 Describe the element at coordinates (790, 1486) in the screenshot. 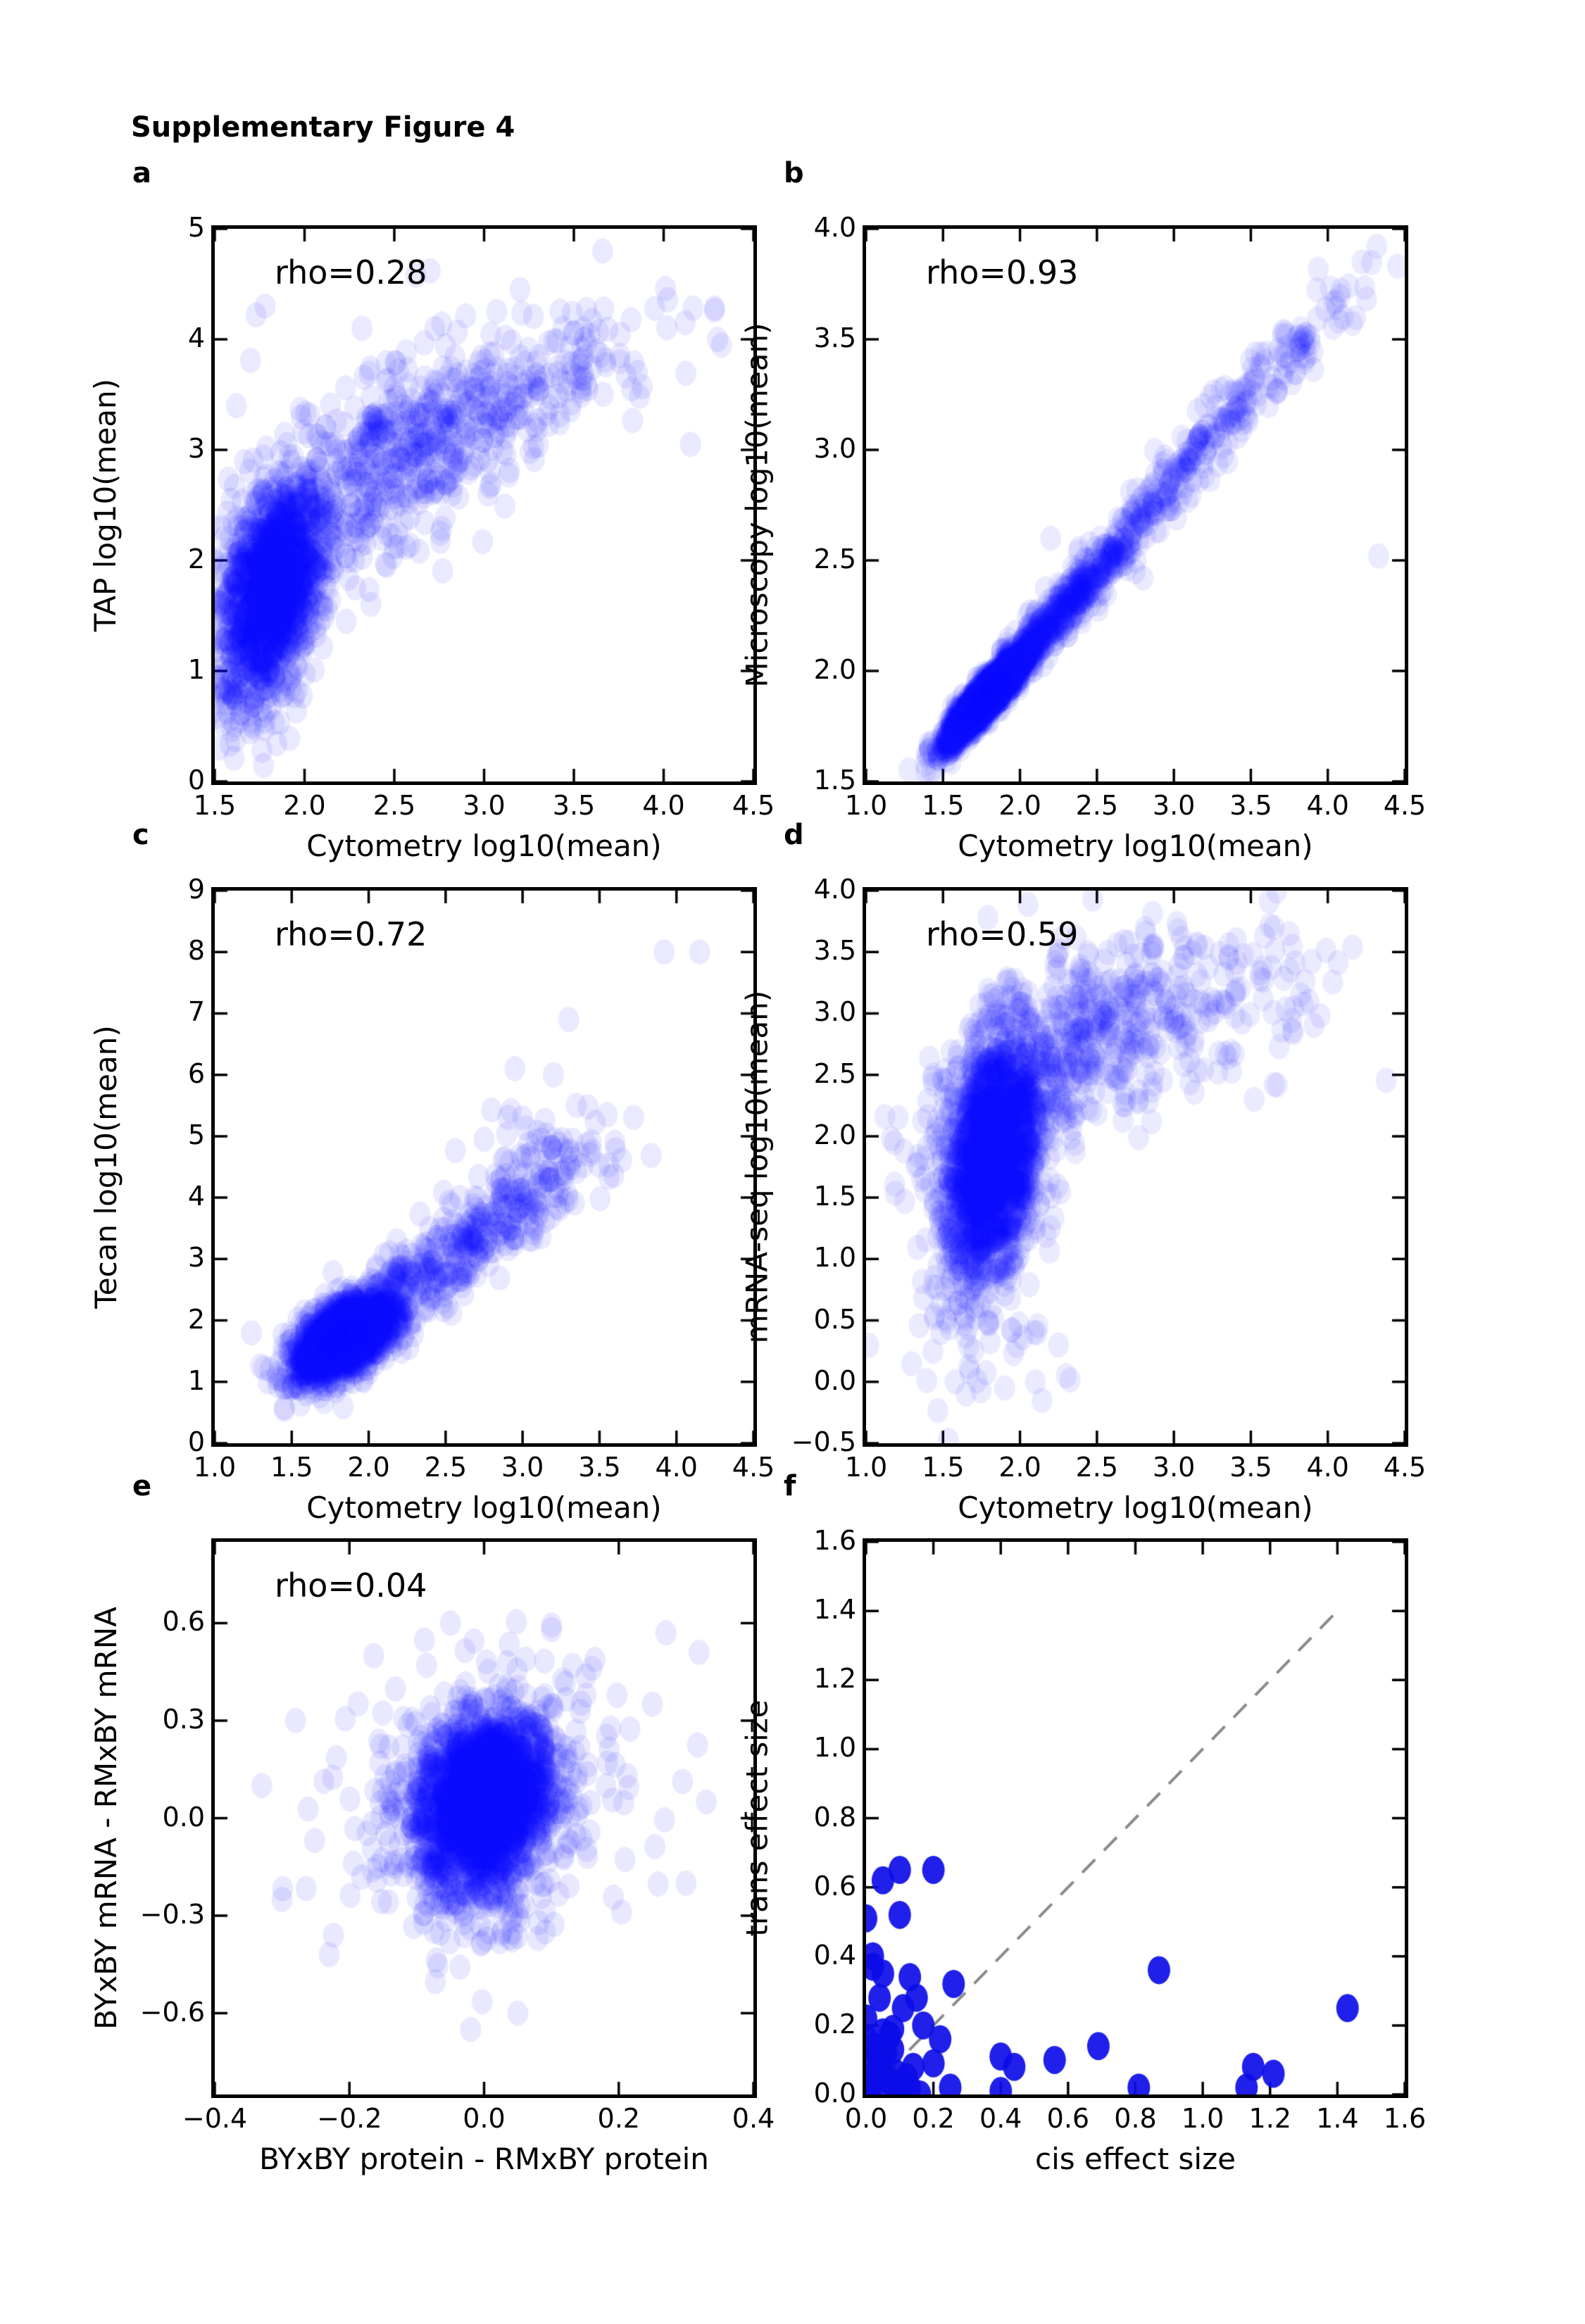

I see `panel-f-letter: f` at that location.